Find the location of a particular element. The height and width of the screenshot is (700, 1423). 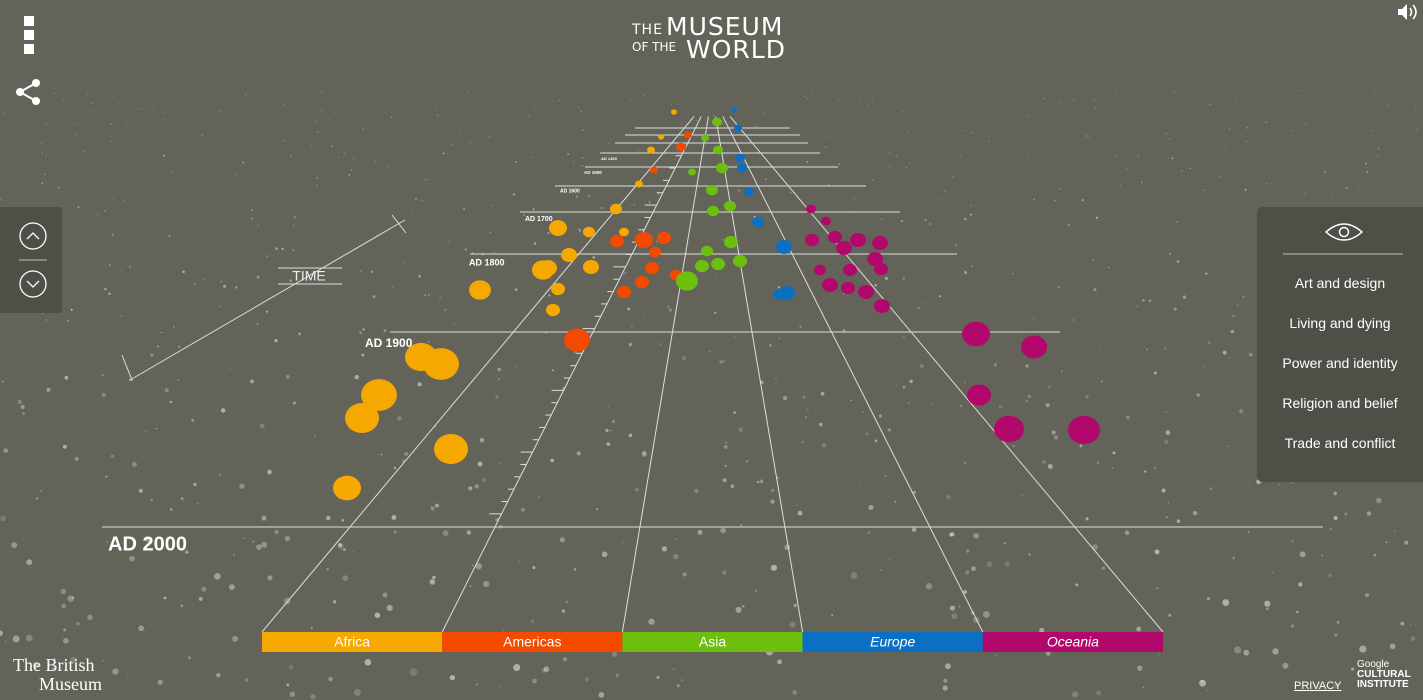

privacy-link: PRIVACY is located at coordinates (1318, 686).